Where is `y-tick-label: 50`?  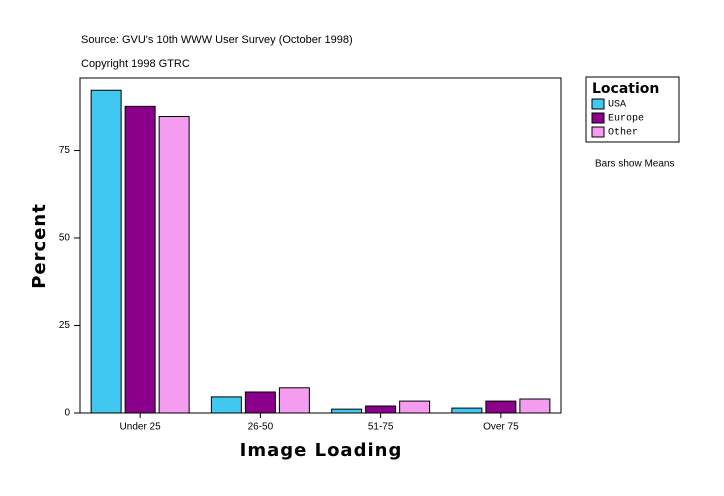
y-tick-label: 50 is located at coordinates (65, 238).